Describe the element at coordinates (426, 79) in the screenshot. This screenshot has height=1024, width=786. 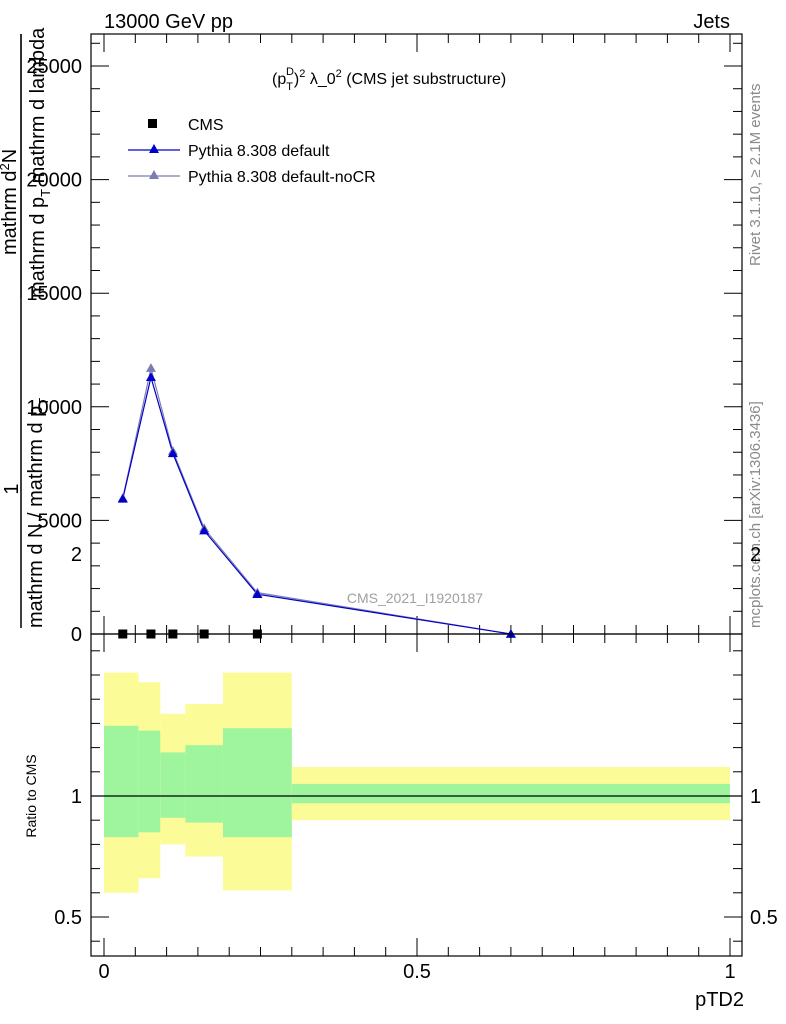
I see `title-tail: (CMS jet substructure)` at that location.